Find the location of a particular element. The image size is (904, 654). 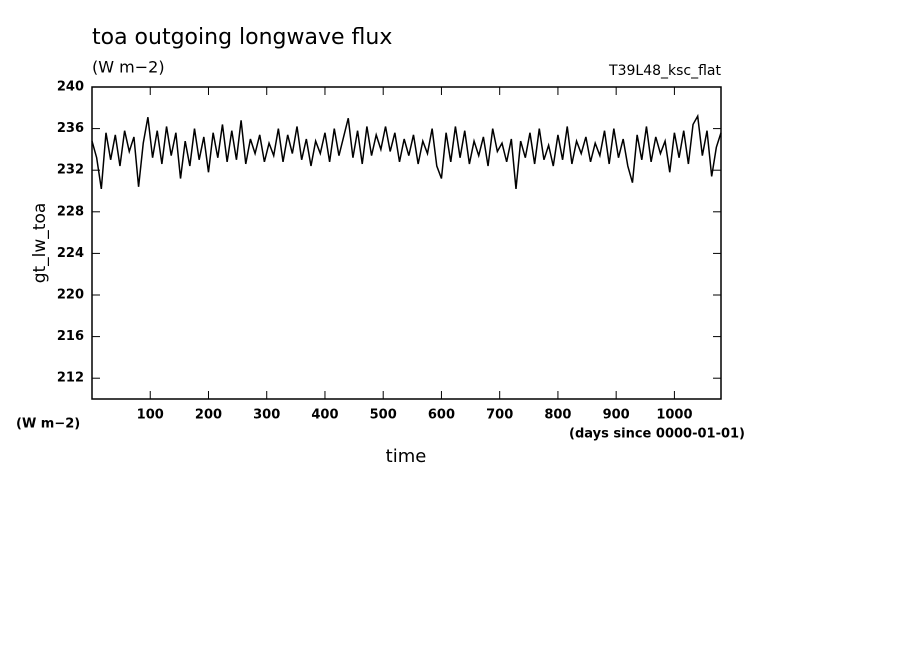

y-tick-label: 236 is located at coordinates (70, 128).